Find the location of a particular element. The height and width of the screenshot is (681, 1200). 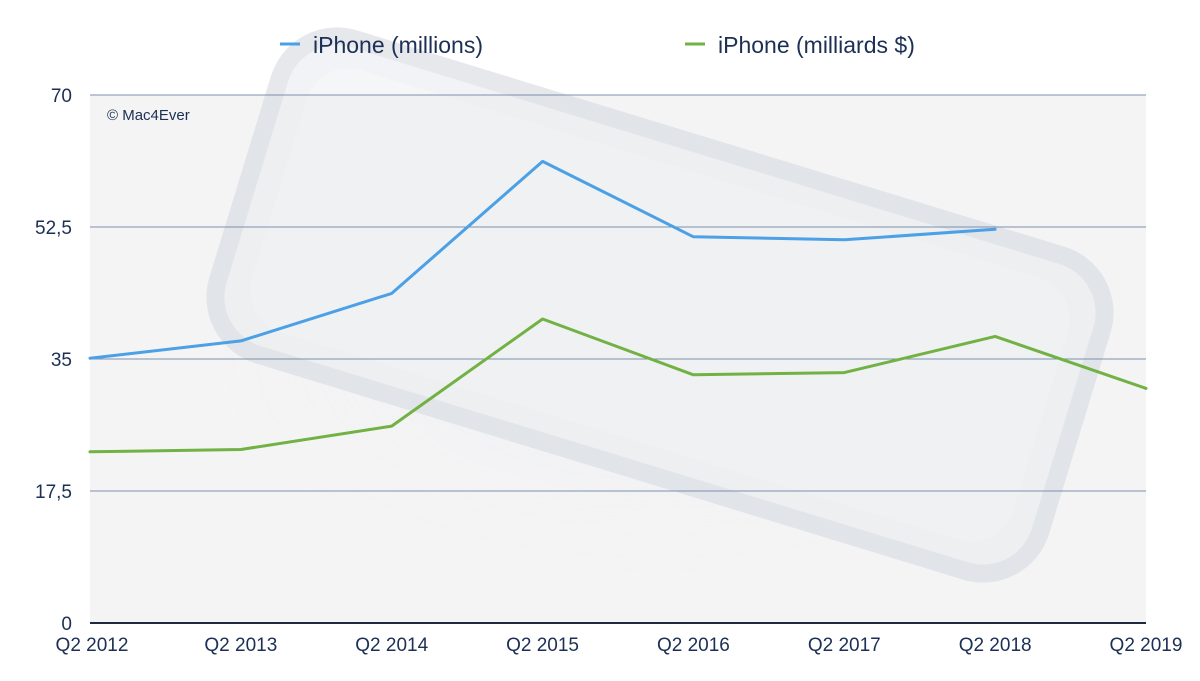

legend-label: iPhone (millions) is located at coordinates (398, 45).